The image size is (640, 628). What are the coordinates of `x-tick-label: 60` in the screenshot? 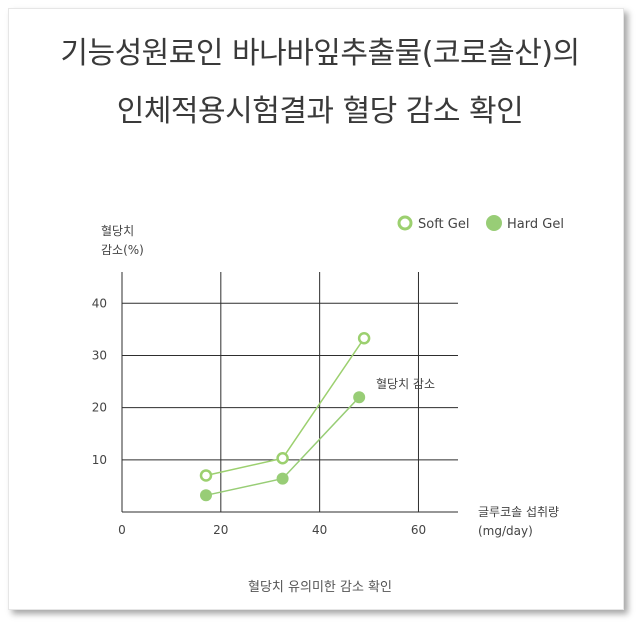 It's located at (418, 530).